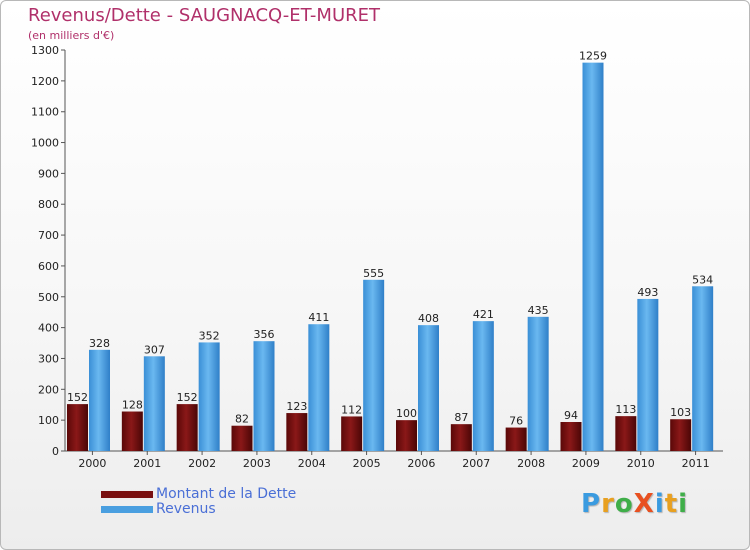 Image resolution: width=750 pixels, height=550 pixels. Describe the element at coordinates (571, 415) in the screenshot. I see `data-label-debt: 94` at that location.